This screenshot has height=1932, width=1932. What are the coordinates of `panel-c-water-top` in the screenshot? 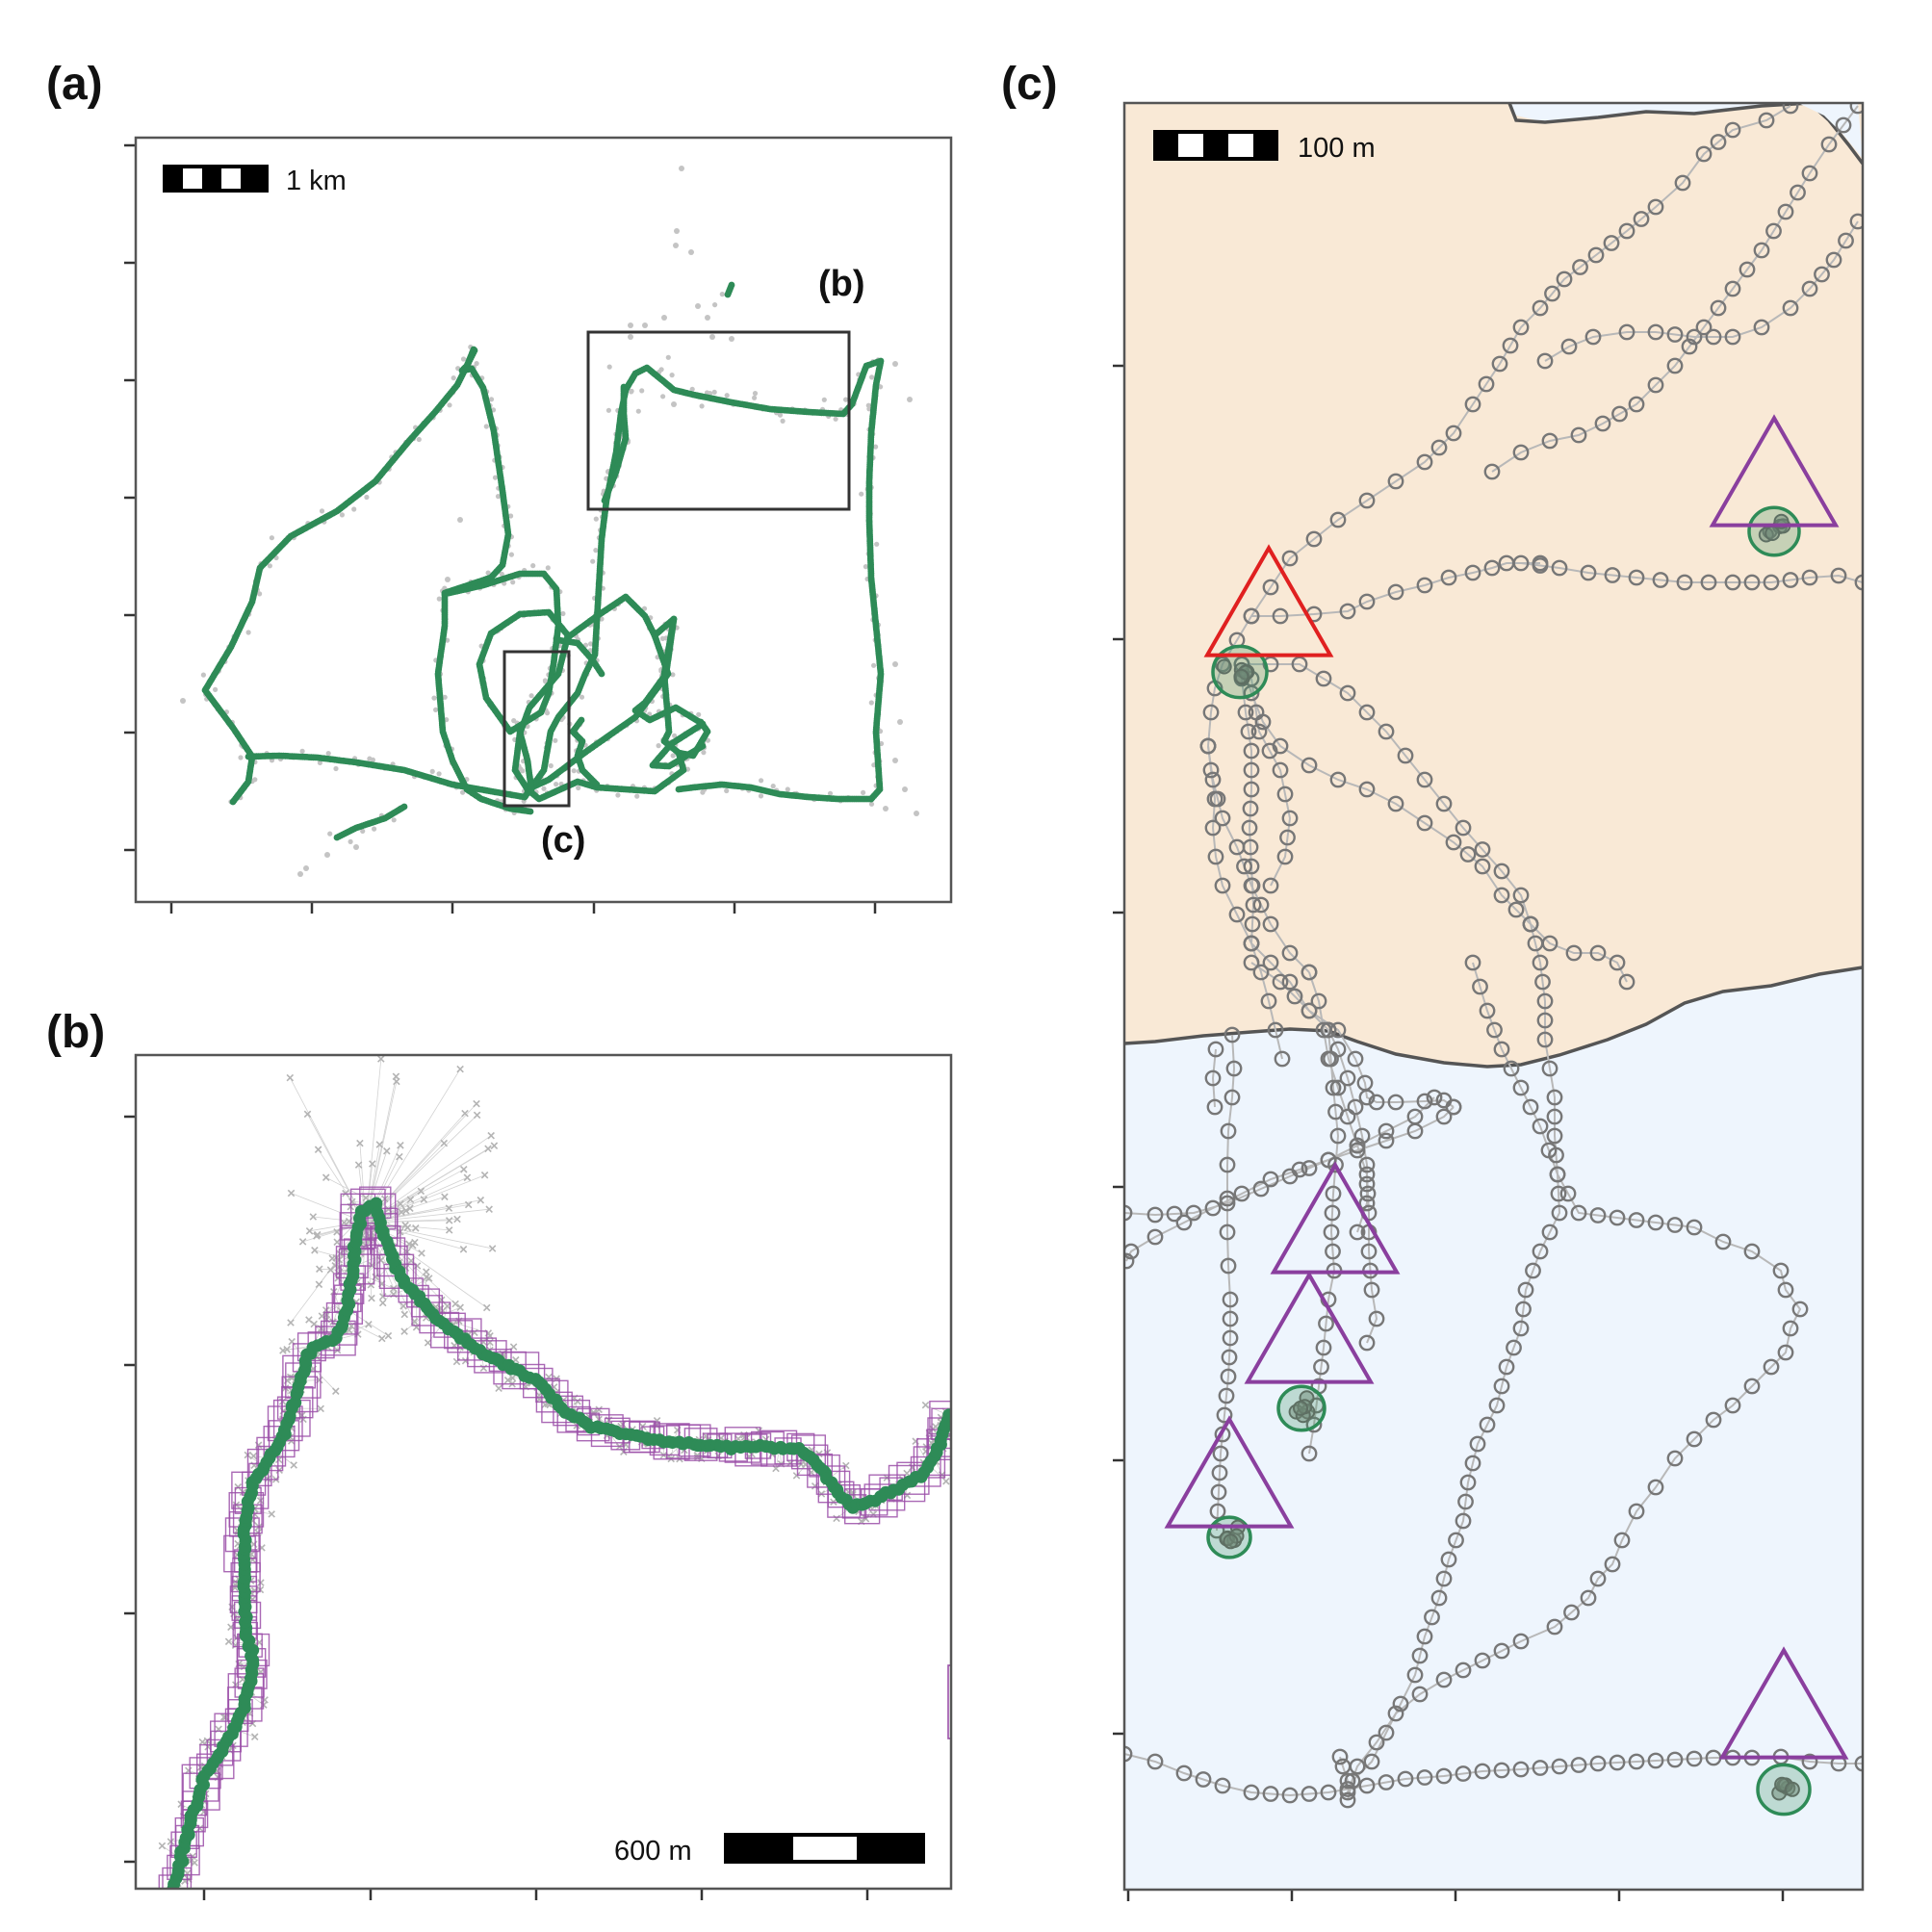 It's located at (1692, 131).